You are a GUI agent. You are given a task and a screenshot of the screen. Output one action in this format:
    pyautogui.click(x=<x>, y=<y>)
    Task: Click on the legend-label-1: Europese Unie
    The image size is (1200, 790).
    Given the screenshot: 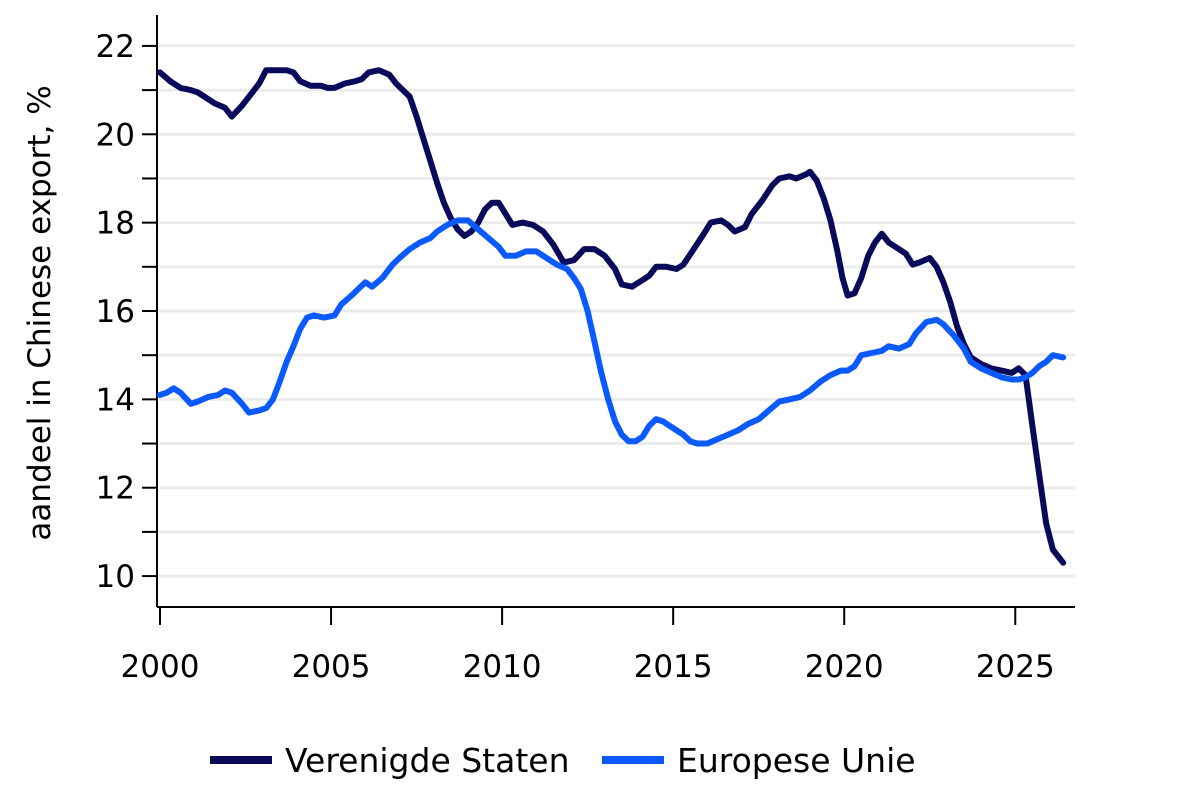 What is the action you would take?
    pyautogui.click(x=796, y=760)
    